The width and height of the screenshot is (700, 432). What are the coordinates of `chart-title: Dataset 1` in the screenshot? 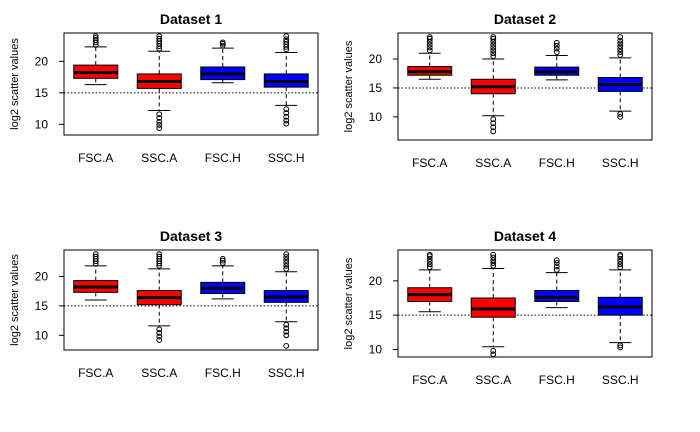 It's located at (191, 19).